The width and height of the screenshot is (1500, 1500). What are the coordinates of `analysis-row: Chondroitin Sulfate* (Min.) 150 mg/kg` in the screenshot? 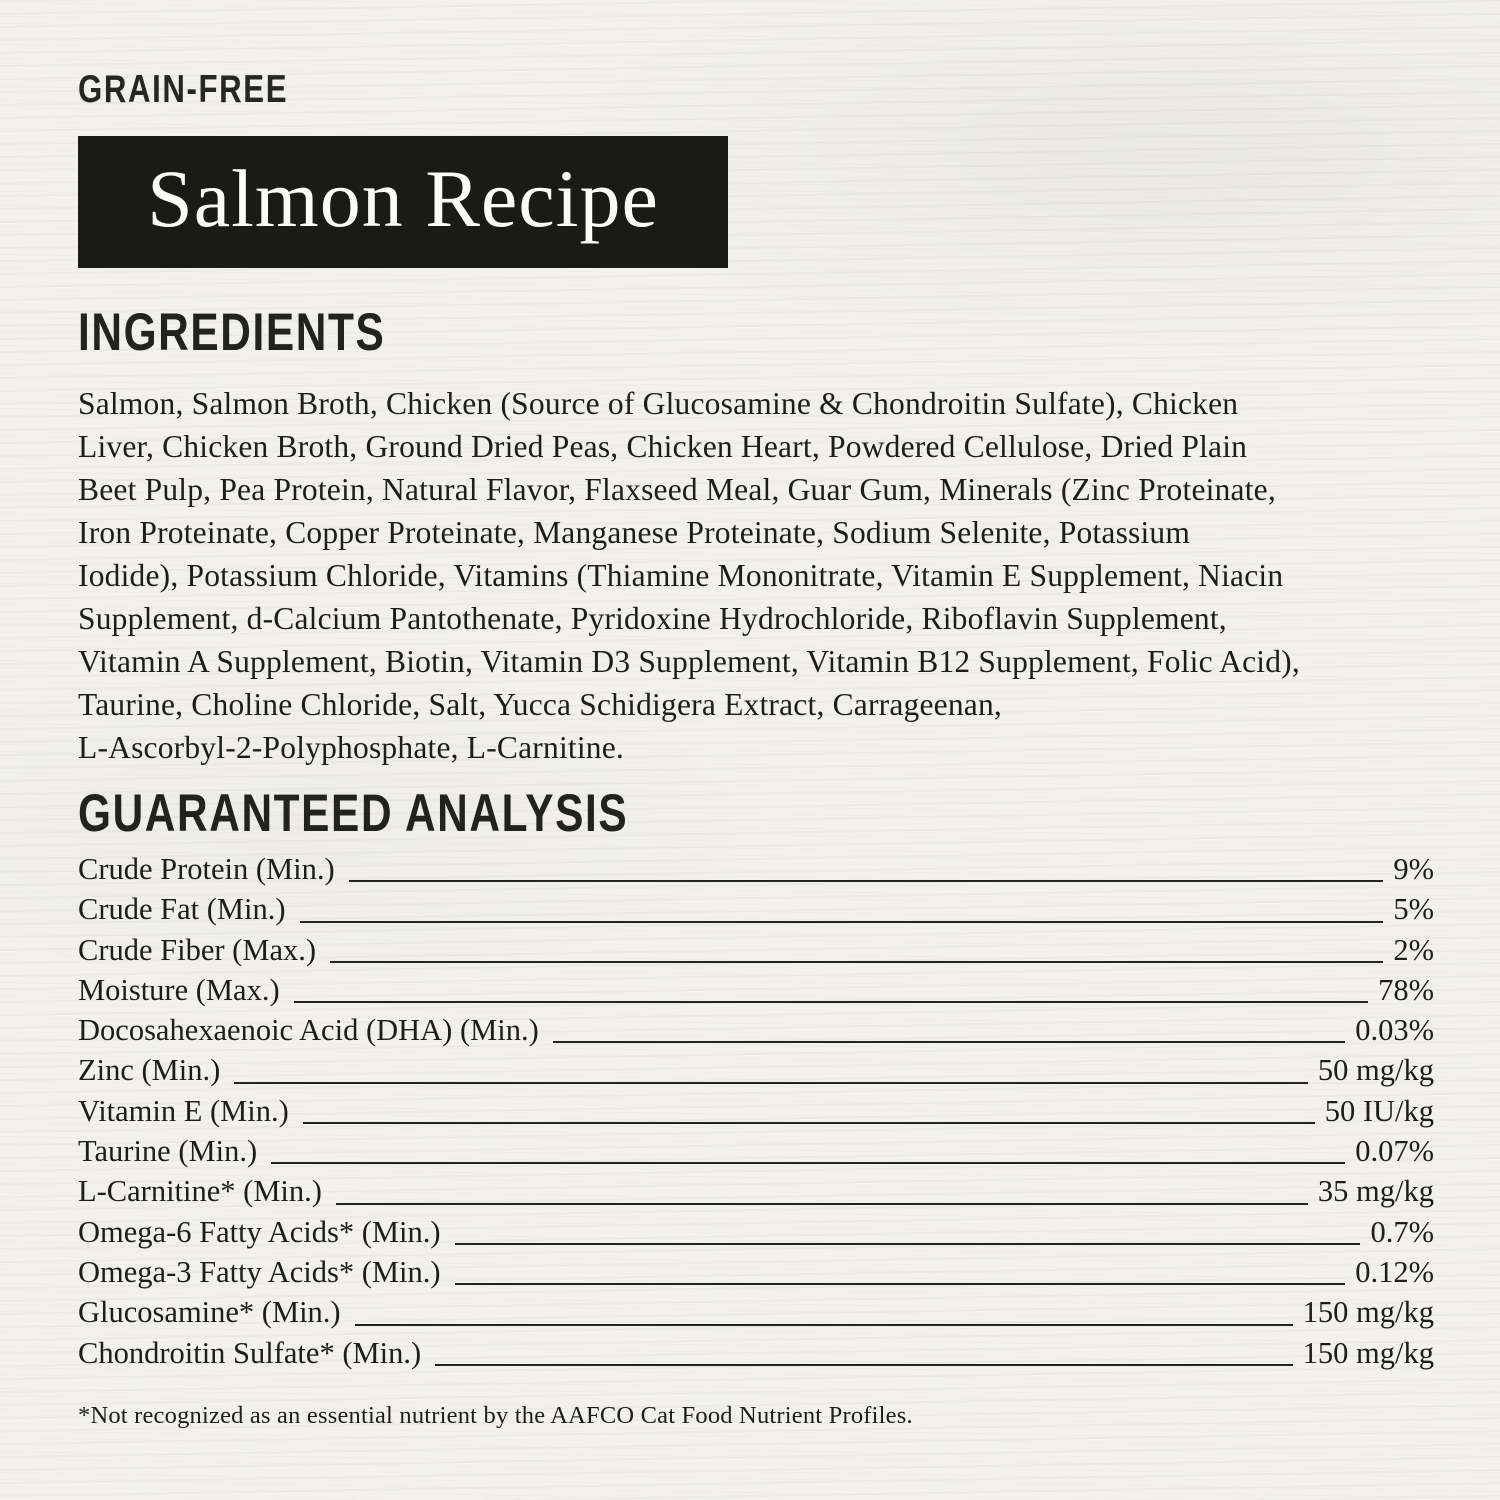 It's located at (756, 1353).